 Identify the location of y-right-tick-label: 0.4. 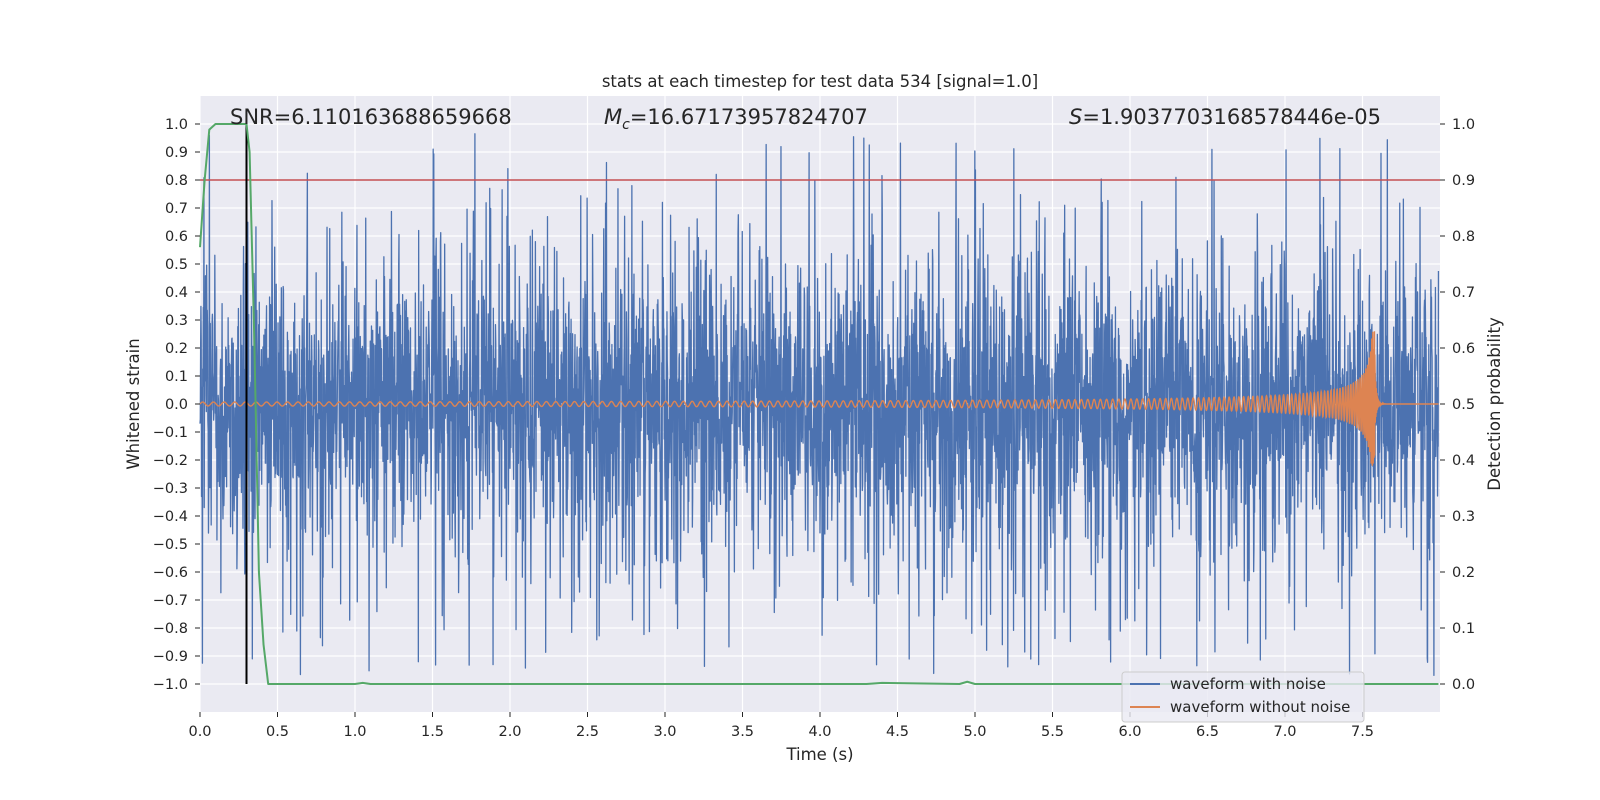
(1463, 461).